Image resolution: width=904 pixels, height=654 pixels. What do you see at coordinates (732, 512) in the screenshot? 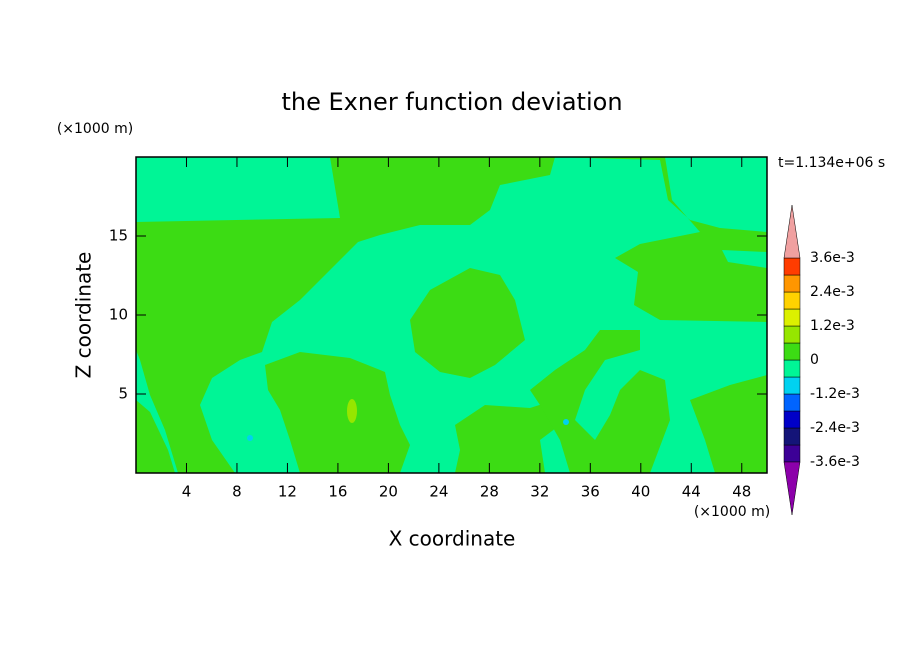
I see `x-unit: (×1000 m)` at bounding box center [732, 512].